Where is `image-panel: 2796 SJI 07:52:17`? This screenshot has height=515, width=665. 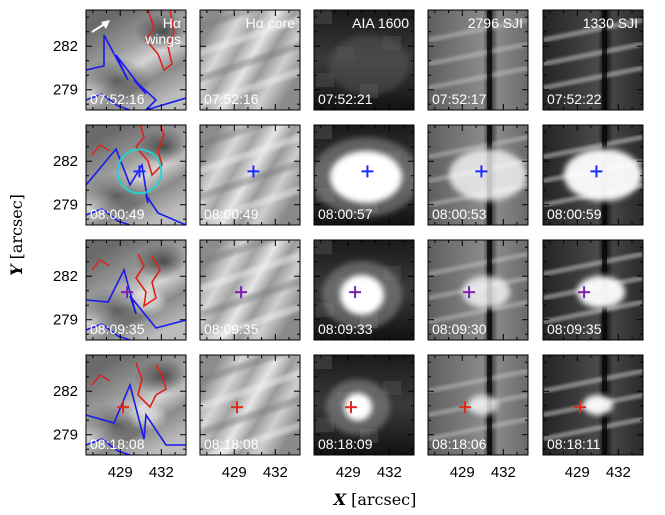 image-panel: 2796 SJI 07:52:17 is located at coordinates (478, 60).